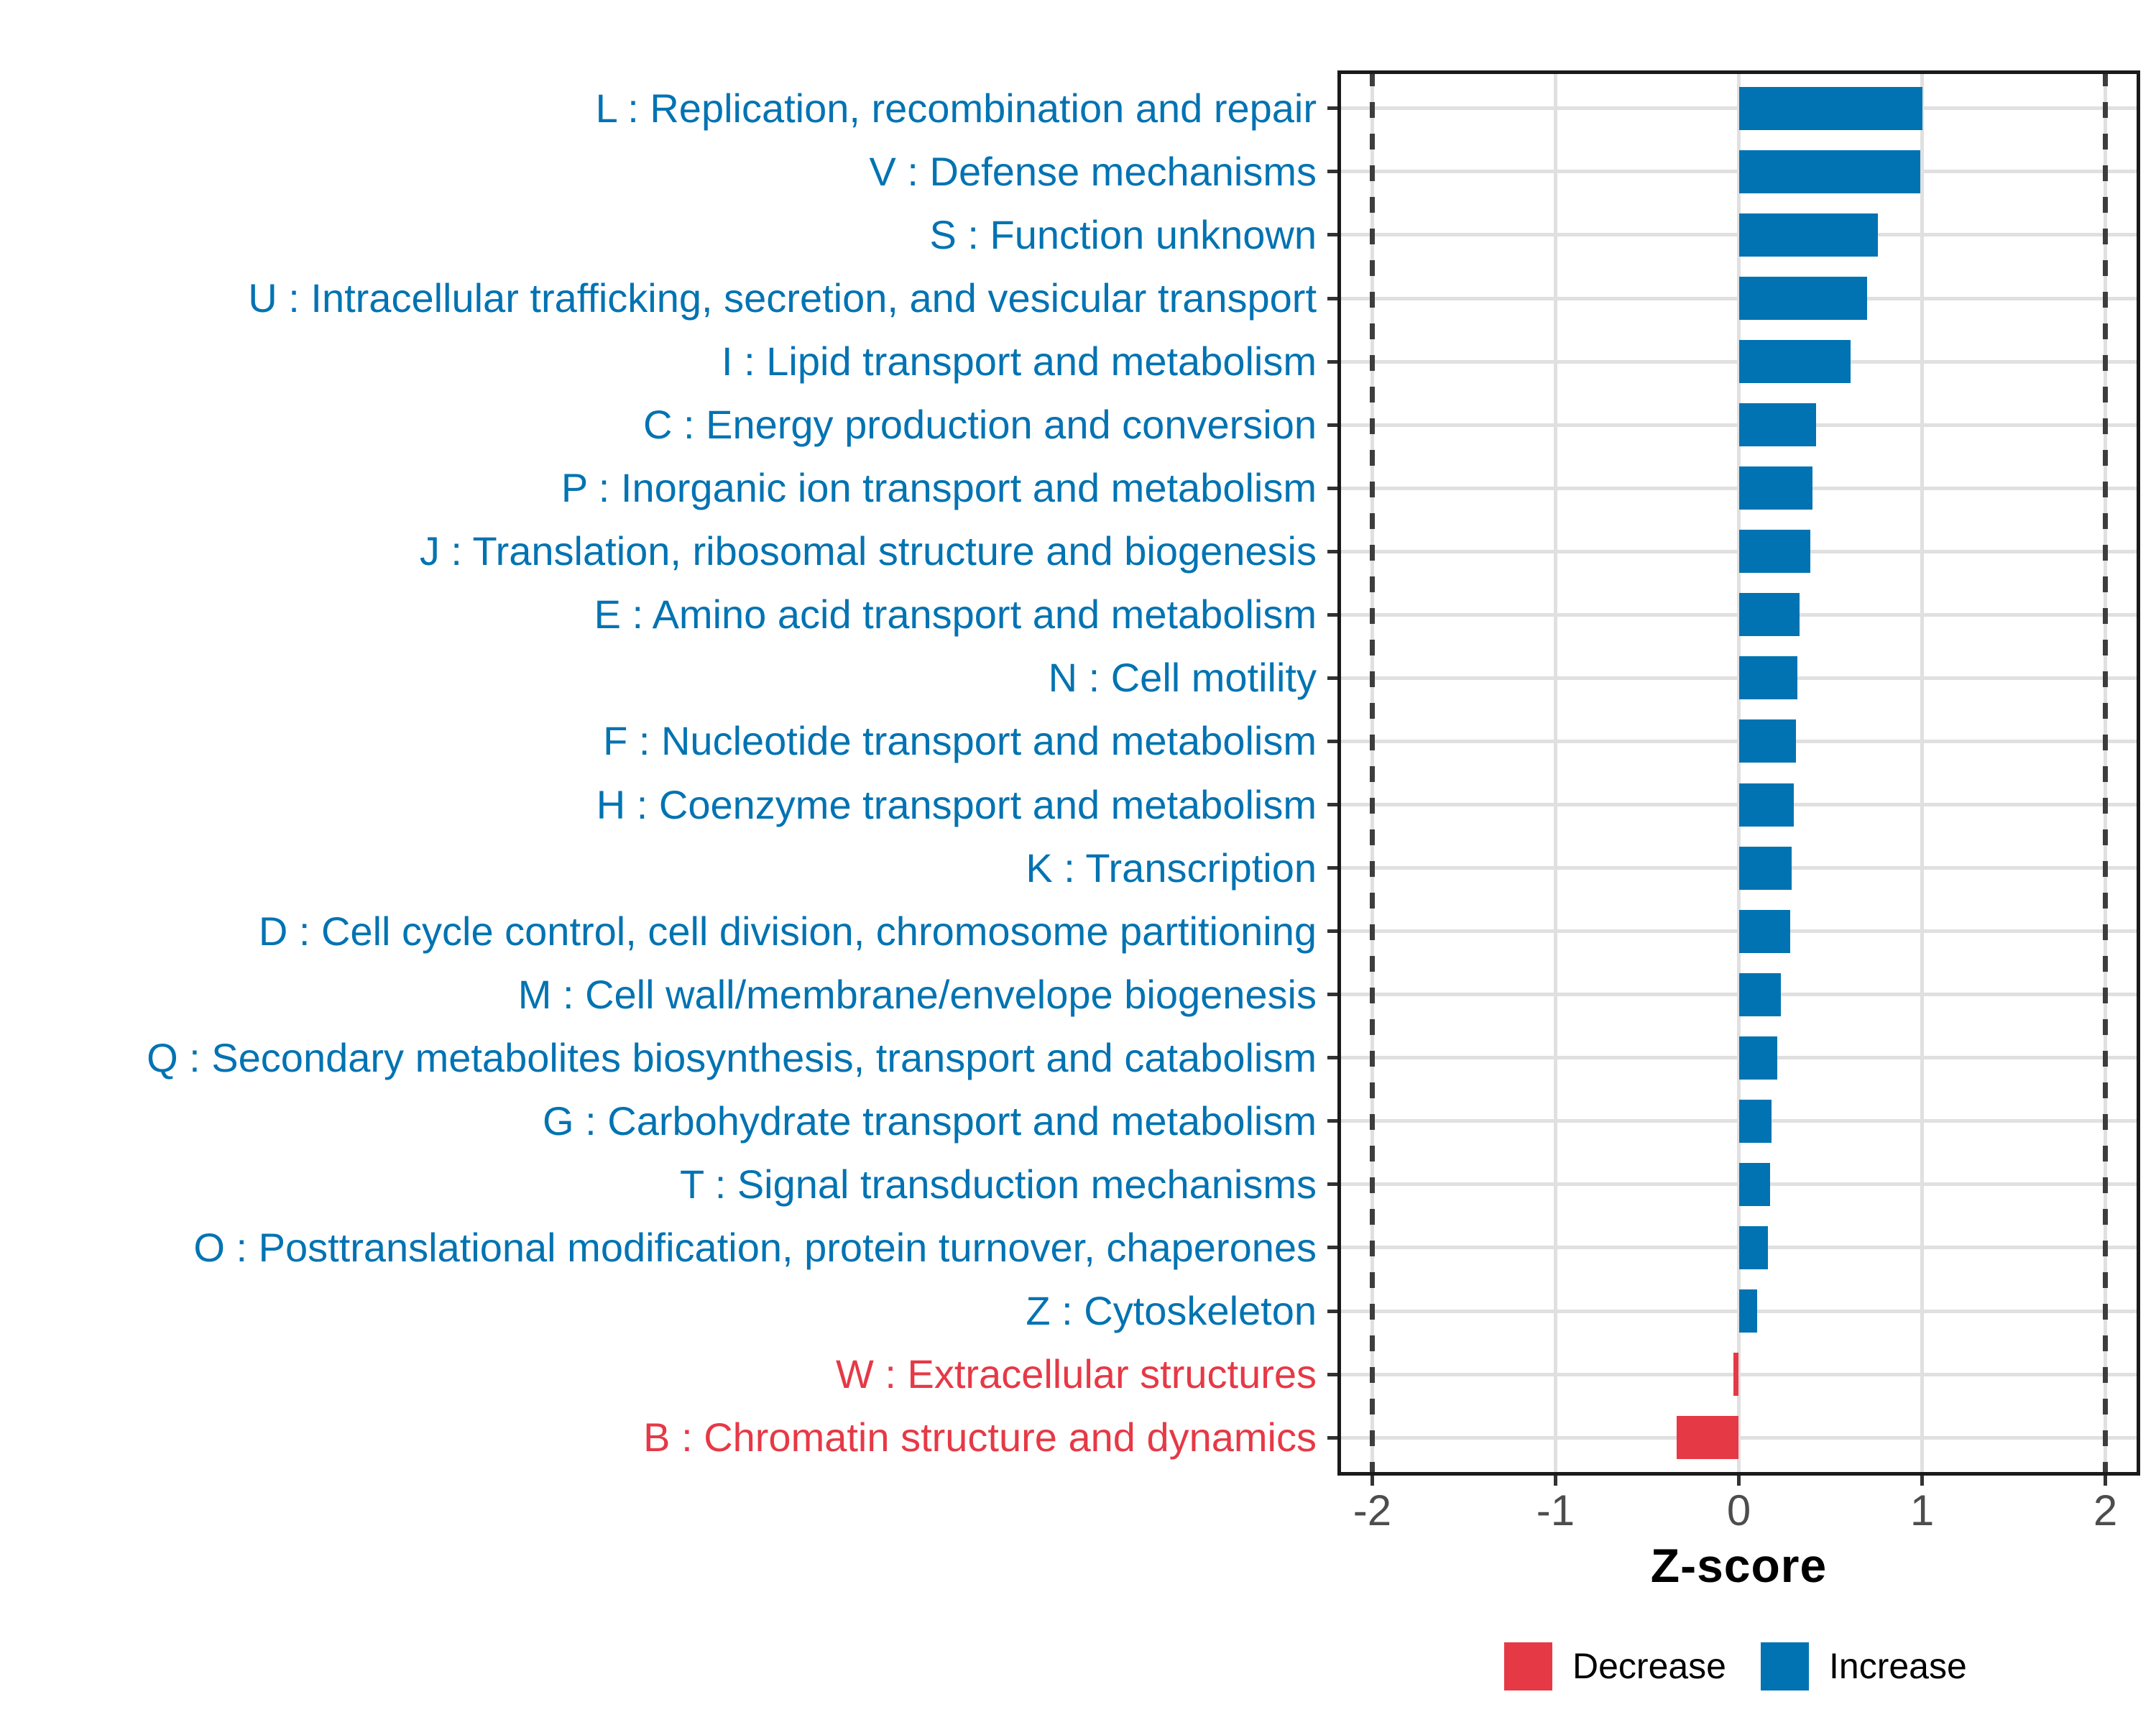 The width and height of the screenshot is (2156, 1725). What do you see at coordinates (1922, 1510) in the screenshot?
I see `x-tick-label: 1` at bounding box center [1922, 1510].